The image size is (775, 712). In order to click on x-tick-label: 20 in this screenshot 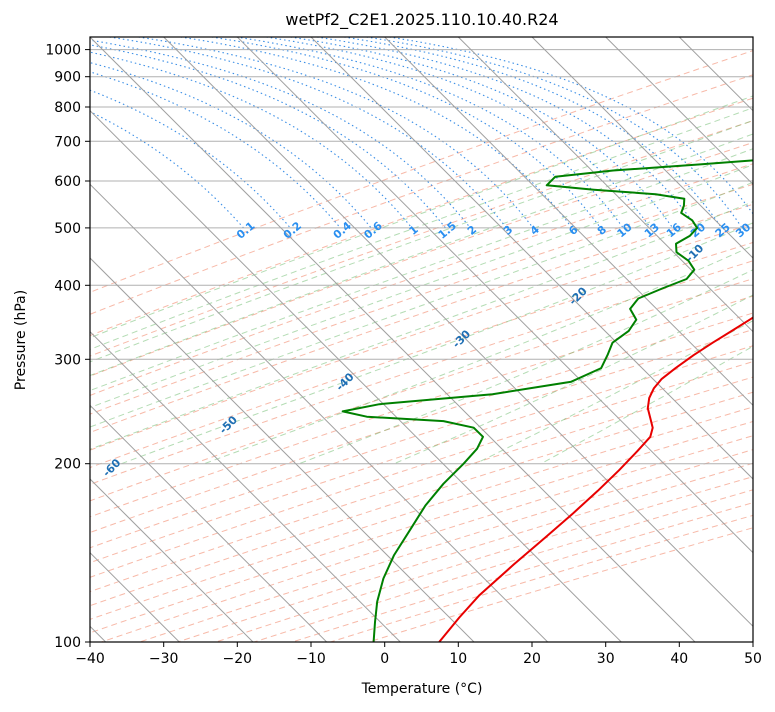, I will do `click(532, 659)`.